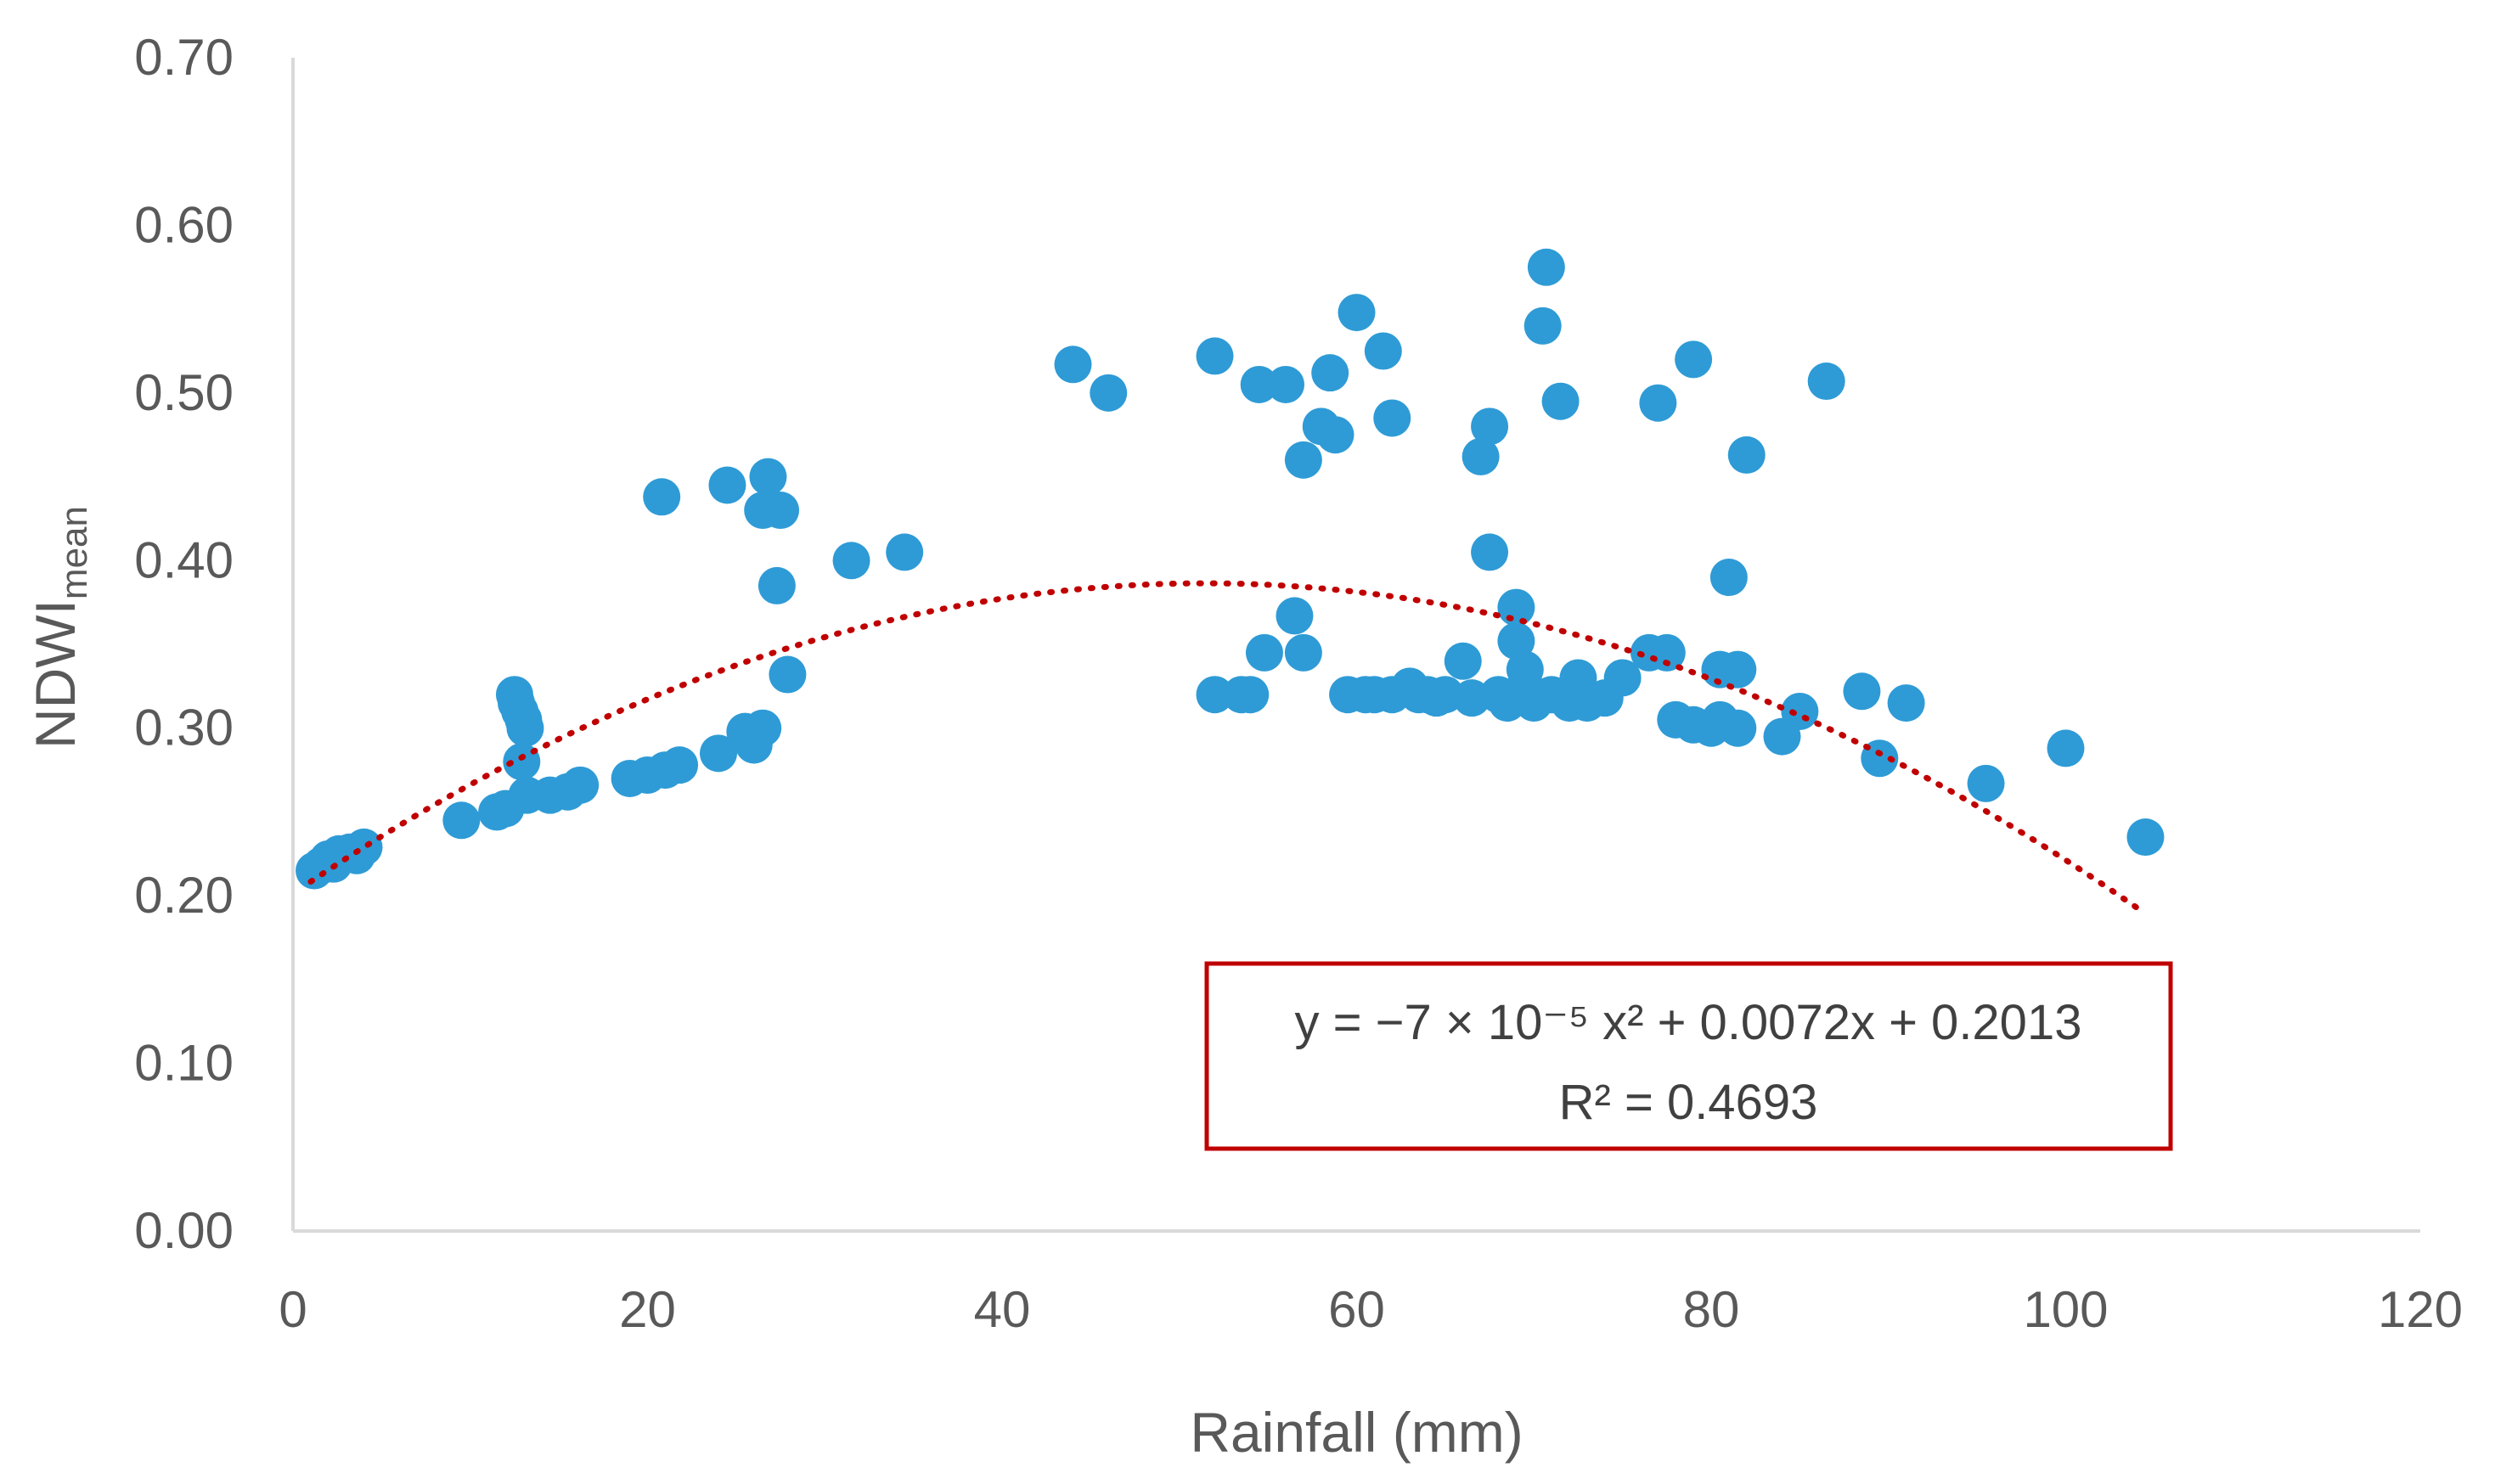 The height and width of the screenshot is (1484, 2495). What do you see at coordinates (55, 674) in the screenshot?
I see `y-axis-title-main: NDWI` at bounding box center [55, 674].